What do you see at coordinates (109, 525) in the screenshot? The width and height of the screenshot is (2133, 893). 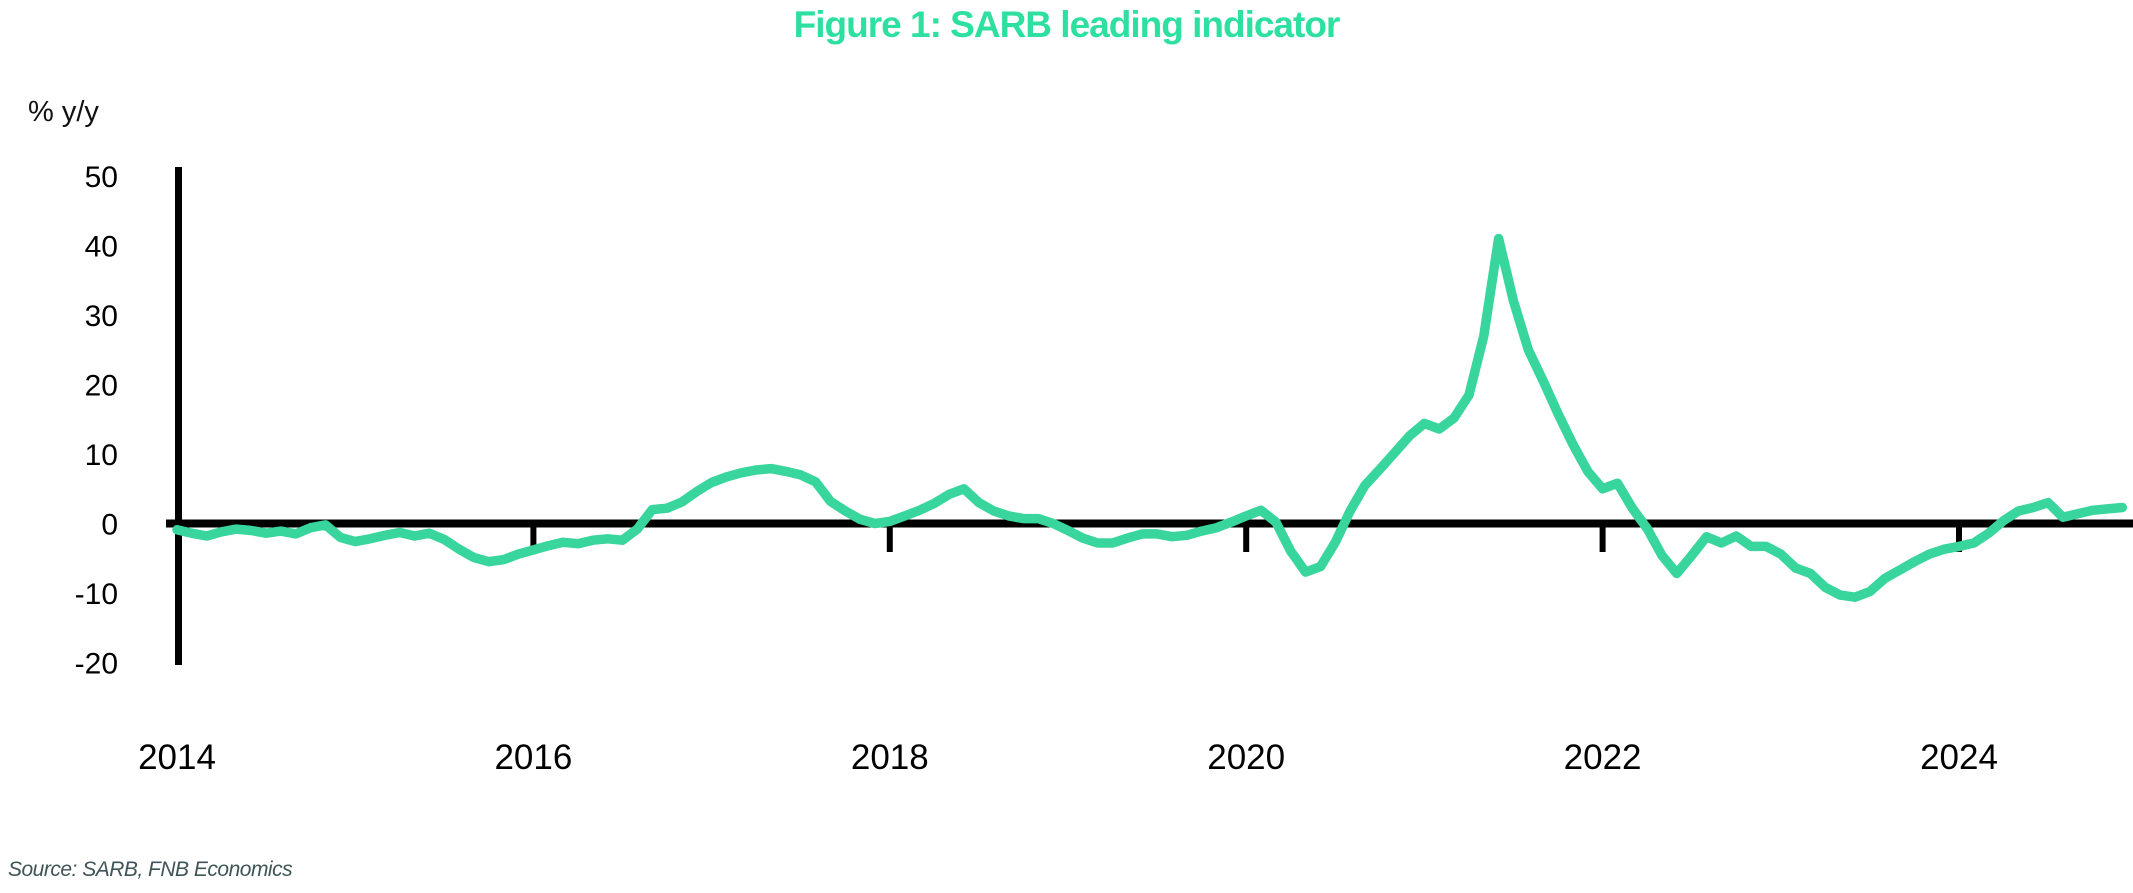 I see `y-axis-tick-label: 0` at bounding box center [109, 525].